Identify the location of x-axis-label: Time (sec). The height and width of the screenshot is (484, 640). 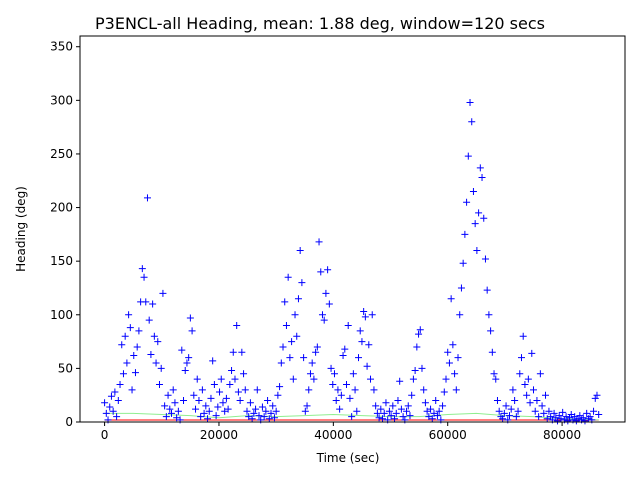
(348, 458).